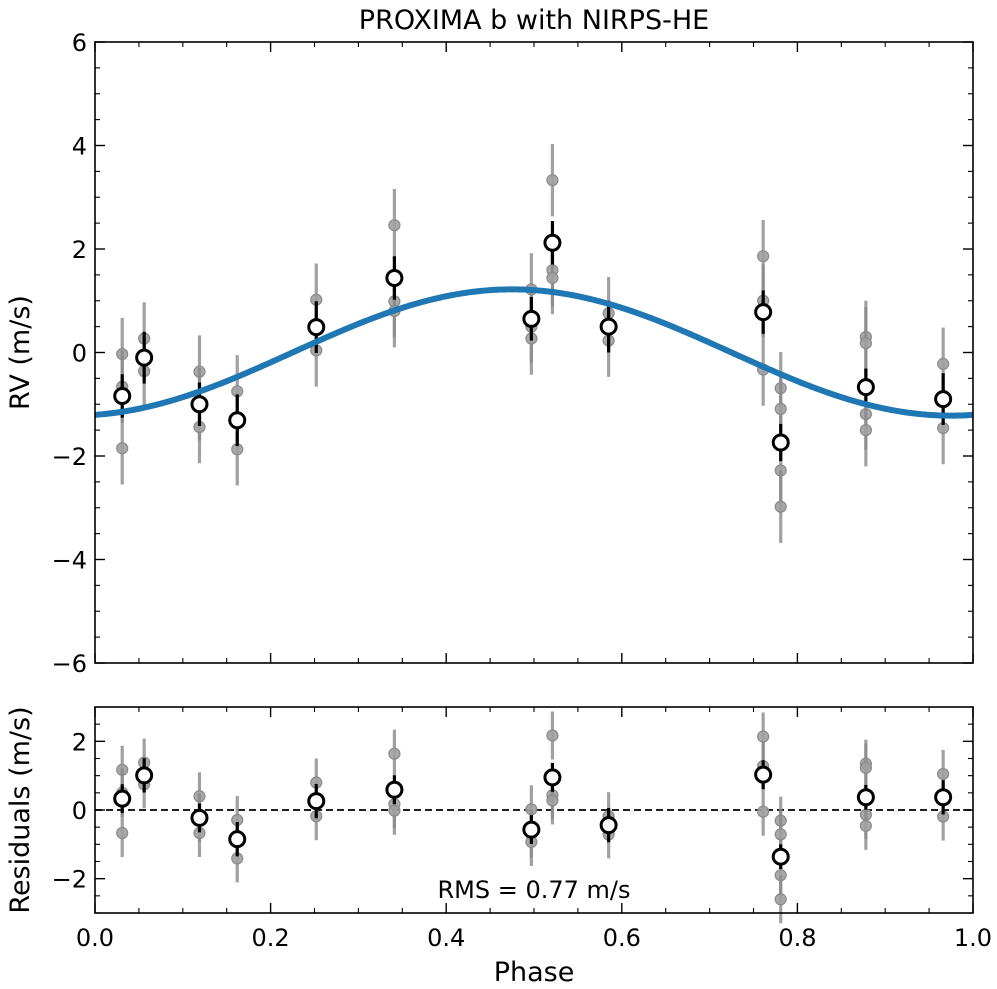 The width and height of the screenshot is (997, 989). Describe the element at coordinates (69, 561) in the screenshot. I see `y-tick-label: −4` at that location.